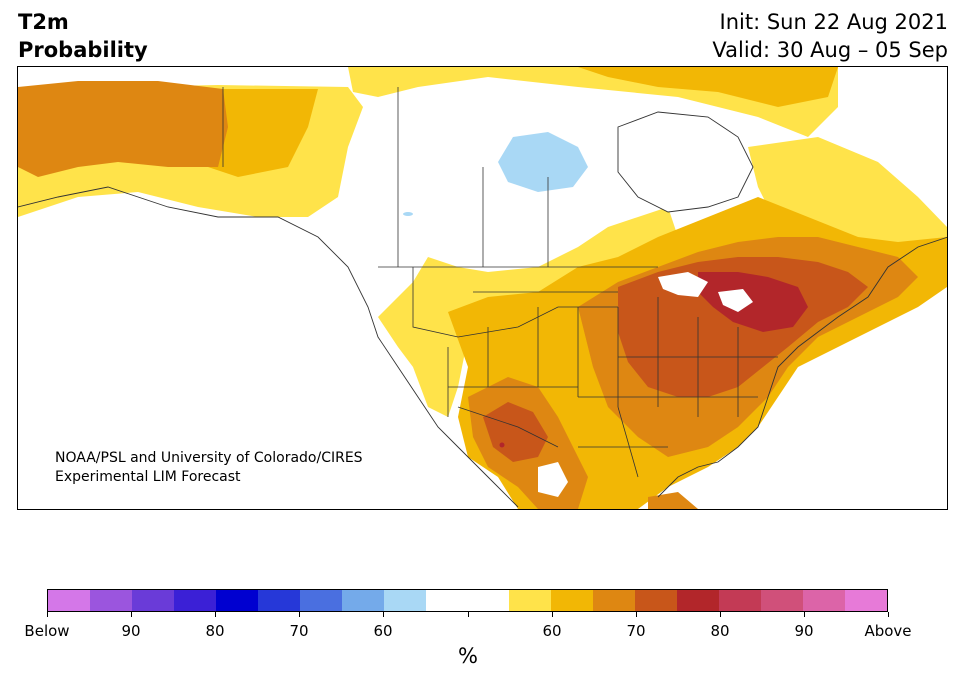 The width and height of the screenshot is (959, 680). I want to click on init-date: Init: Sun 22 Aug 2021, so click(833, 22).